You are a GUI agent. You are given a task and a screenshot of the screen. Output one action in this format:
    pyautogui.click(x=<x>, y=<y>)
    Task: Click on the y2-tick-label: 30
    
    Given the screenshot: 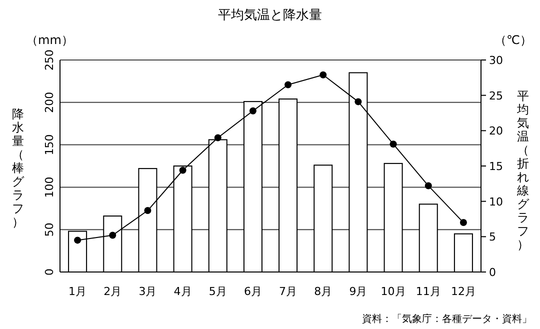 What is the action you would take?
    pyautogui.click(x=496, y=60)
    